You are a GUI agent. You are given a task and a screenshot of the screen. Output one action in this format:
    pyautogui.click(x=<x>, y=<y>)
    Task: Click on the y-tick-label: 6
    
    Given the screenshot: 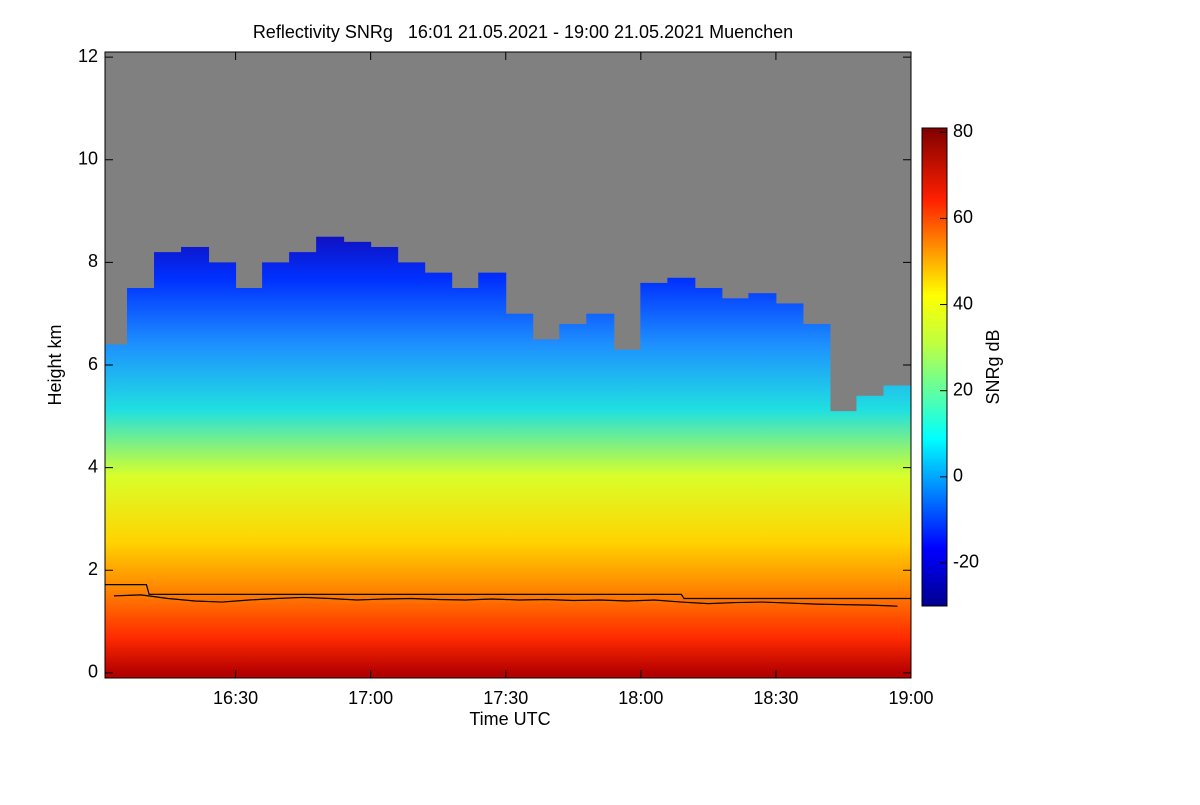 What is the action you would take?
    pyautogui.click(x=93, y=364)
    